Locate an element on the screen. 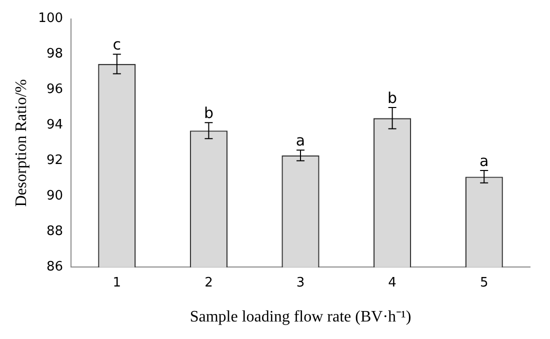 The height and width of the screenshot is (339, 550). y-tick-label: 88 is located at coordinates (55, 232).